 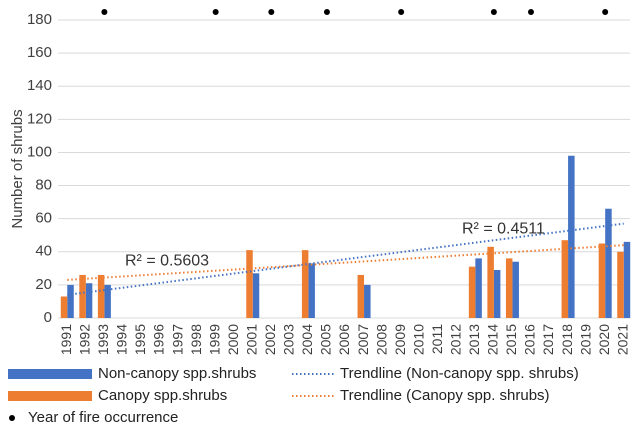 What do you see at coordinates (43, 218) in the screenshot?
I see `y-tick-label: 60` at bounding box center [43, 218].